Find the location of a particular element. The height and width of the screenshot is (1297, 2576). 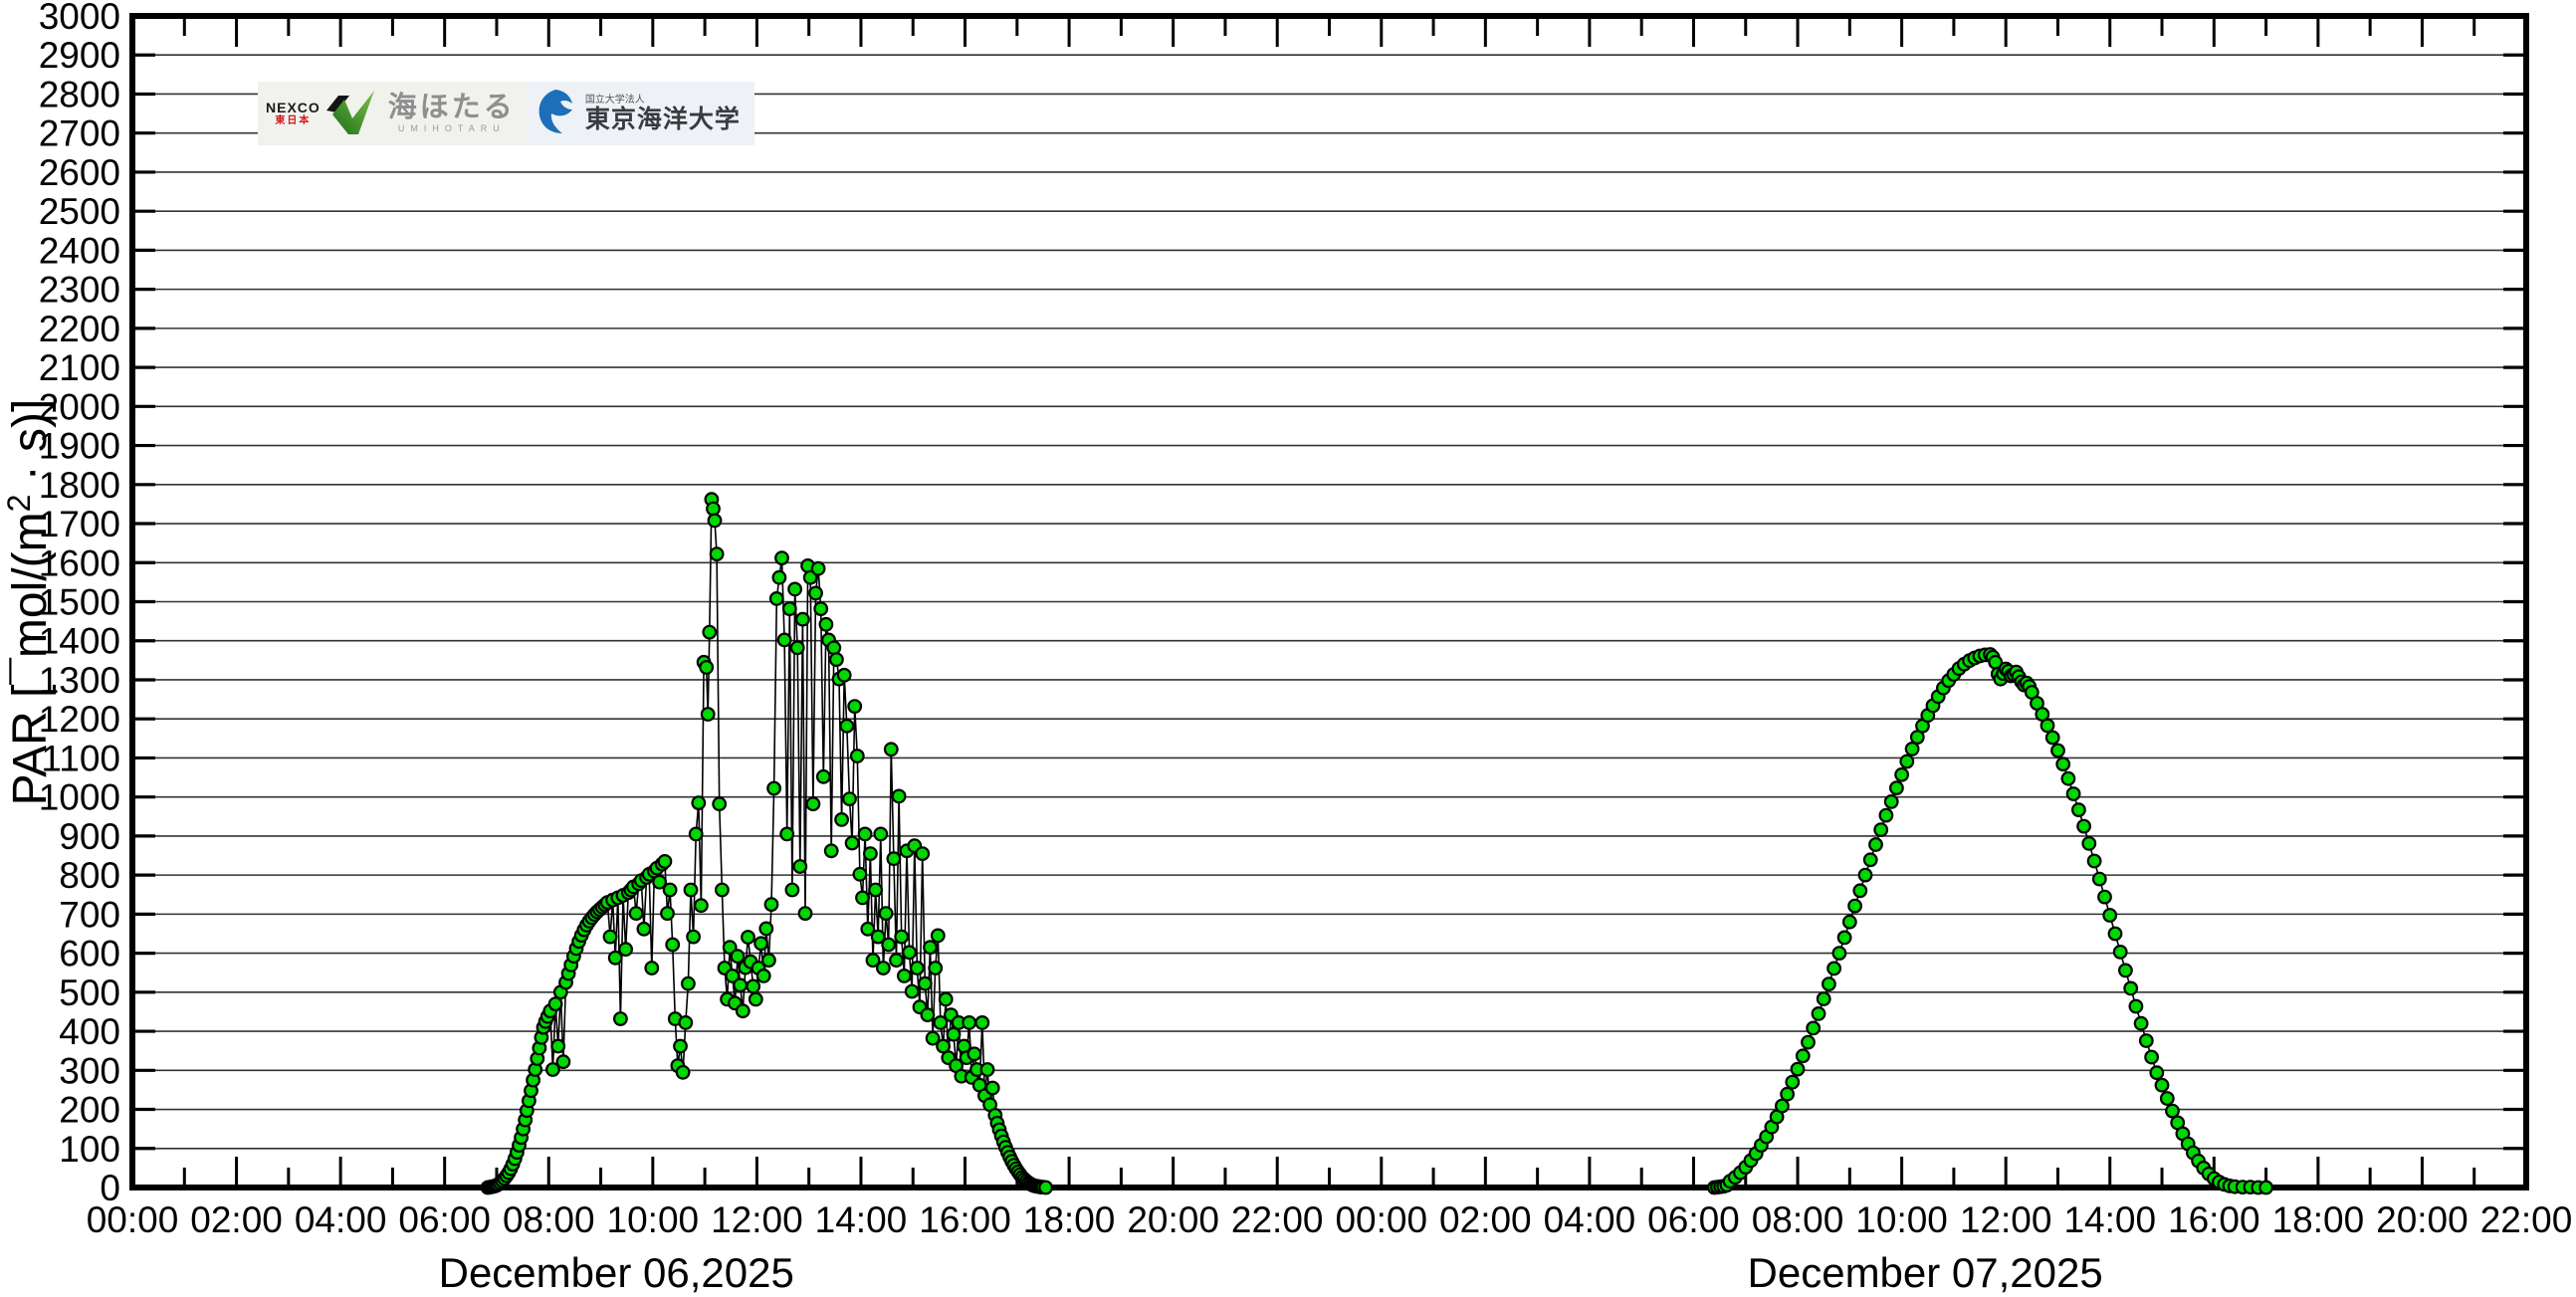

x-tick-label: 02:00 is located at coordinates (1485, 1219).